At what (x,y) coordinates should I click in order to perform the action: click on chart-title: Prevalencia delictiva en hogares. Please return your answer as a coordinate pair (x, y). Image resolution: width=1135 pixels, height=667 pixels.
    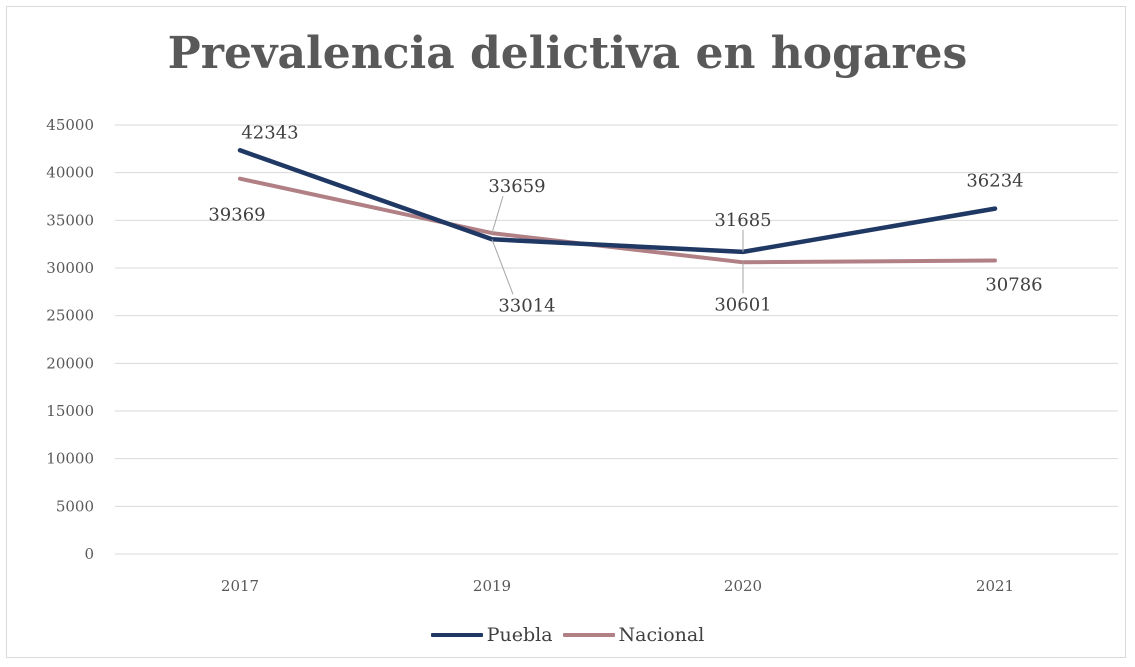
    Looking at the image, I should click on (567, 53).